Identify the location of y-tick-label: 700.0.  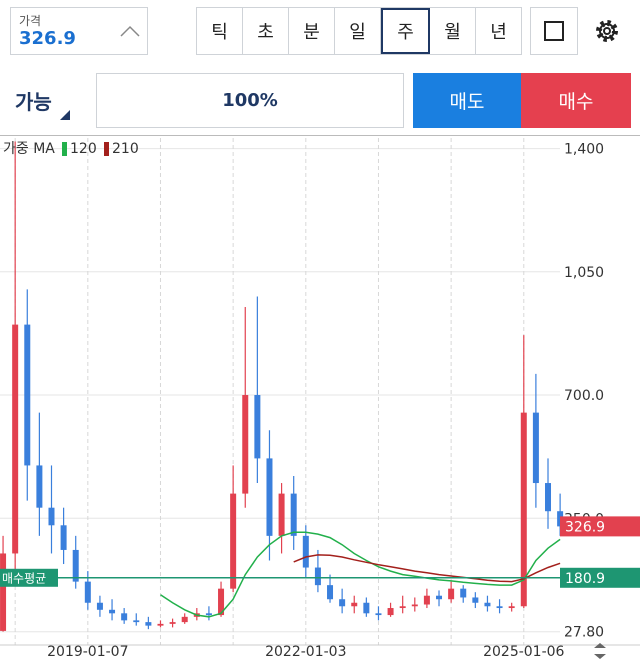
(584, 396).